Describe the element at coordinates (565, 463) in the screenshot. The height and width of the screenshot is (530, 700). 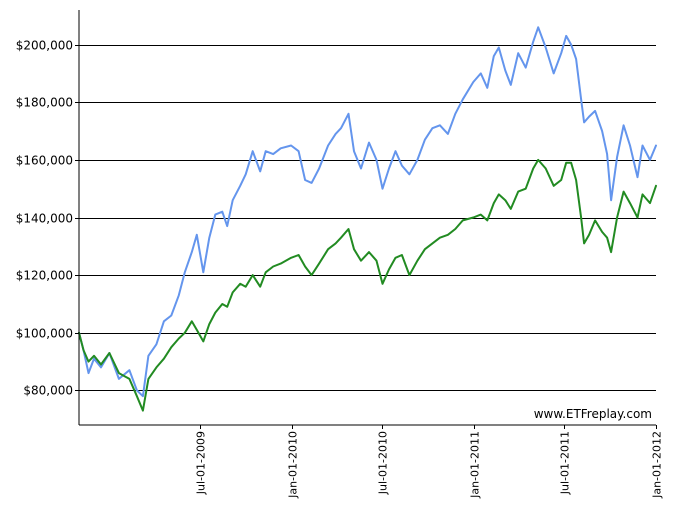
I see `x-tick-label: Jul-01-2011` at that location.